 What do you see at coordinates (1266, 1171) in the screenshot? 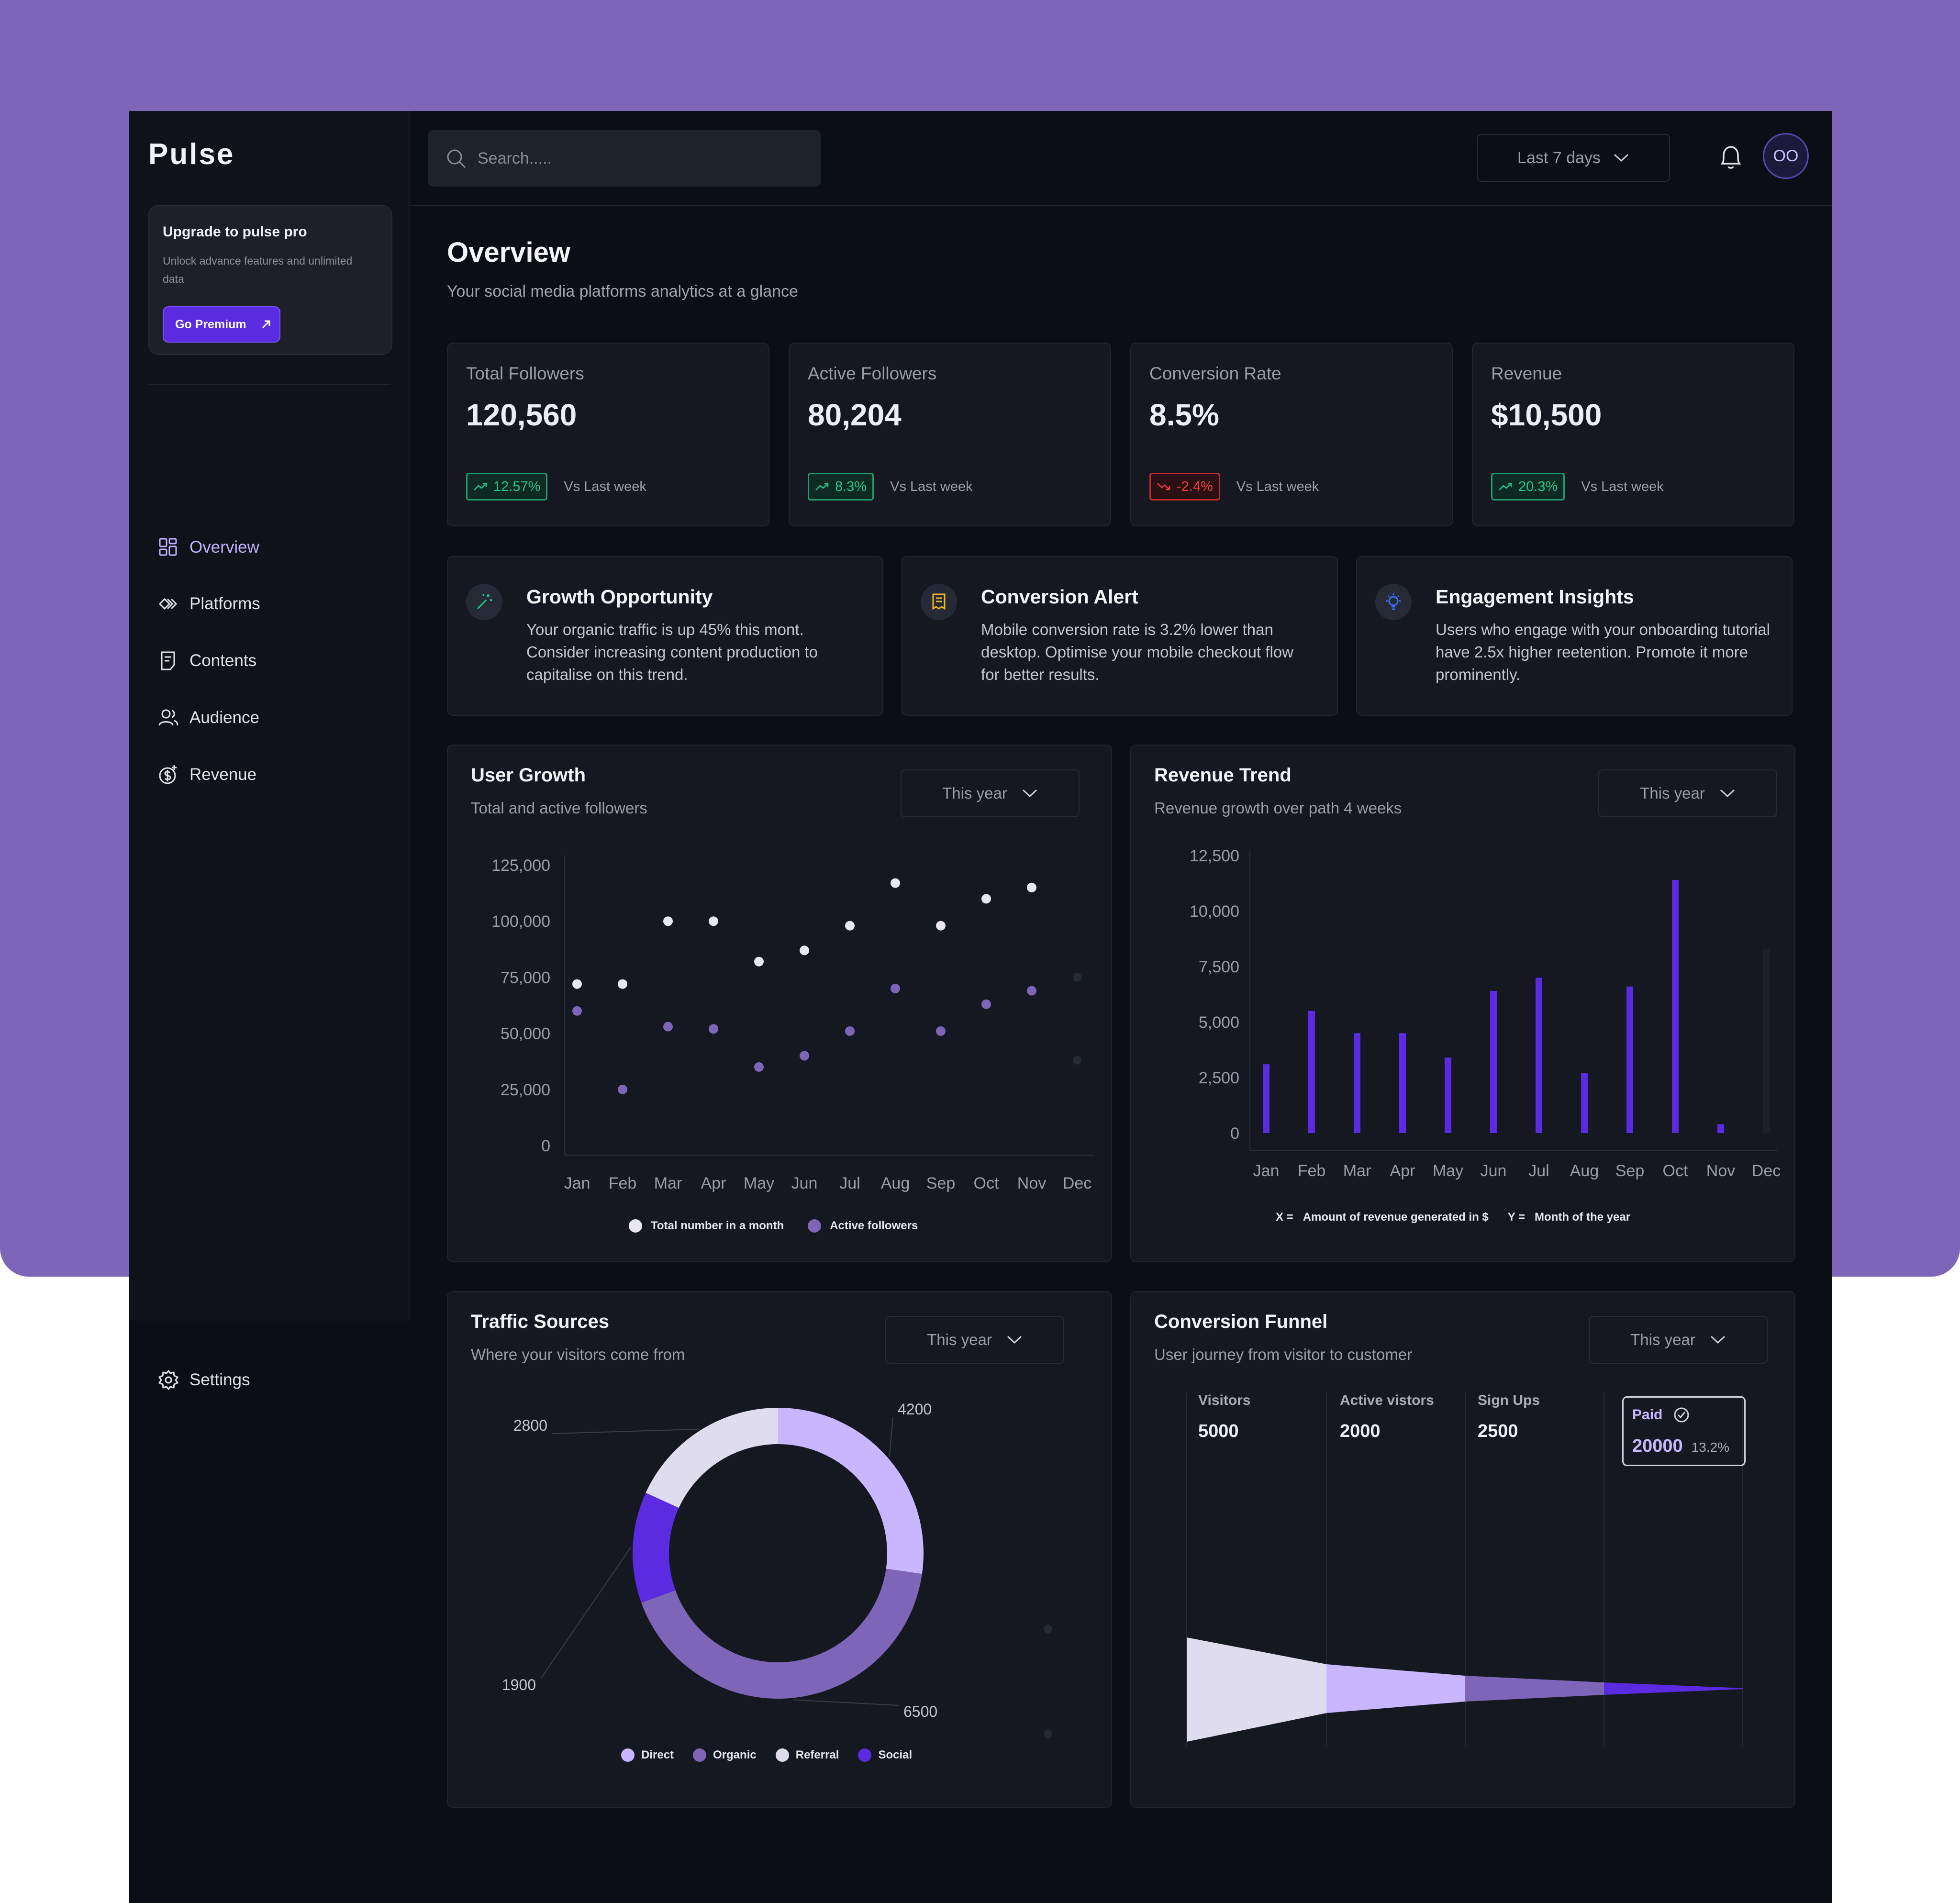
I see `x-tick-label: Jan` at bounding box center [1266, 1171].